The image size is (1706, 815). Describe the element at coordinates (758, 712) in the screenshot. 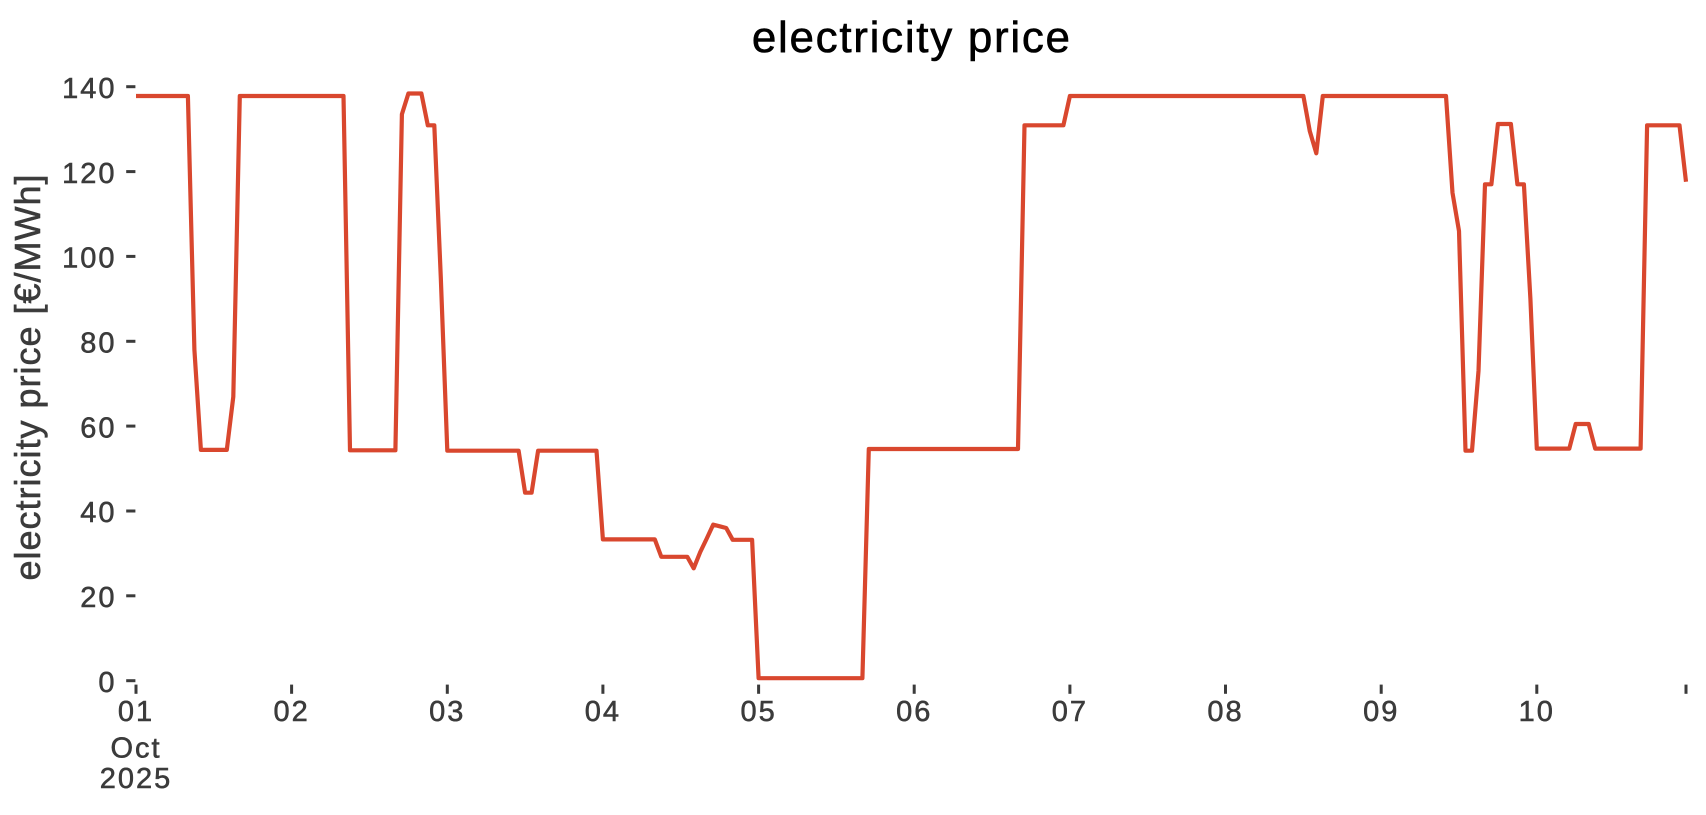

I see `svg-text: 05` at that location.